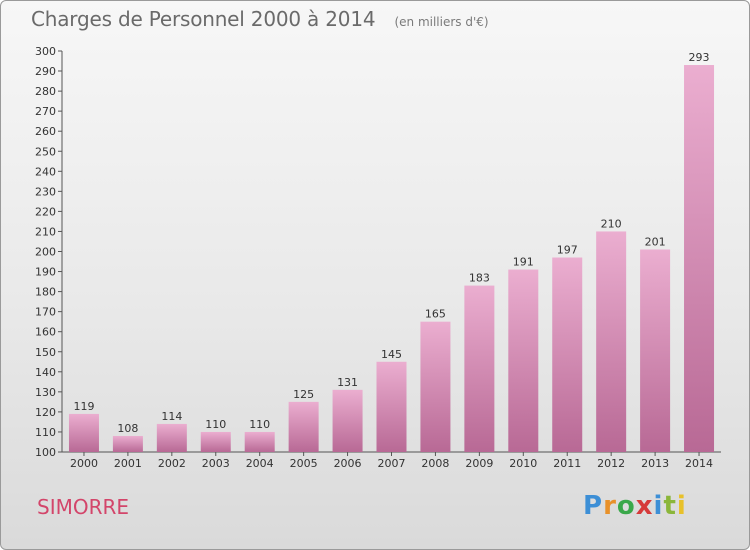 The image size is (750, 550). What do you see at coordinates (45, 332) in the screenshot?
I see `y-tick-label: 160` at bounding box center [45, 332].